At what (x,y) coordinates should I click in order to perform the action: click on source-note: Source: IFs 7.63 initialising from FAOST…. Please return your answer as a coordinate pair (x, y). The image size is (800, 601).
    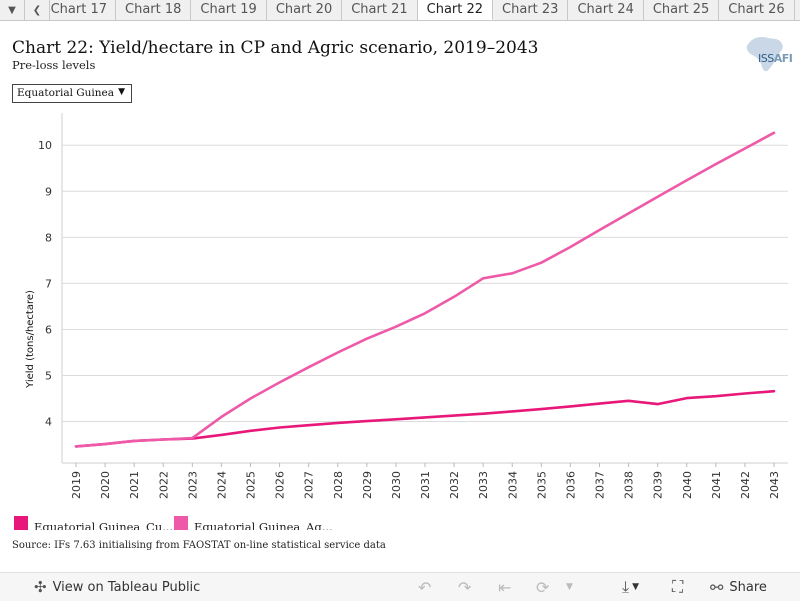
    Looking at the image, I should click on (199, 545).